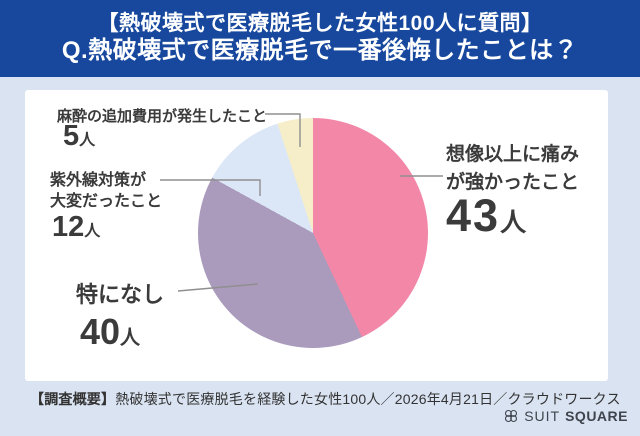  I want to click on pain-label-line2: が強かったこと, so click(513, 182).